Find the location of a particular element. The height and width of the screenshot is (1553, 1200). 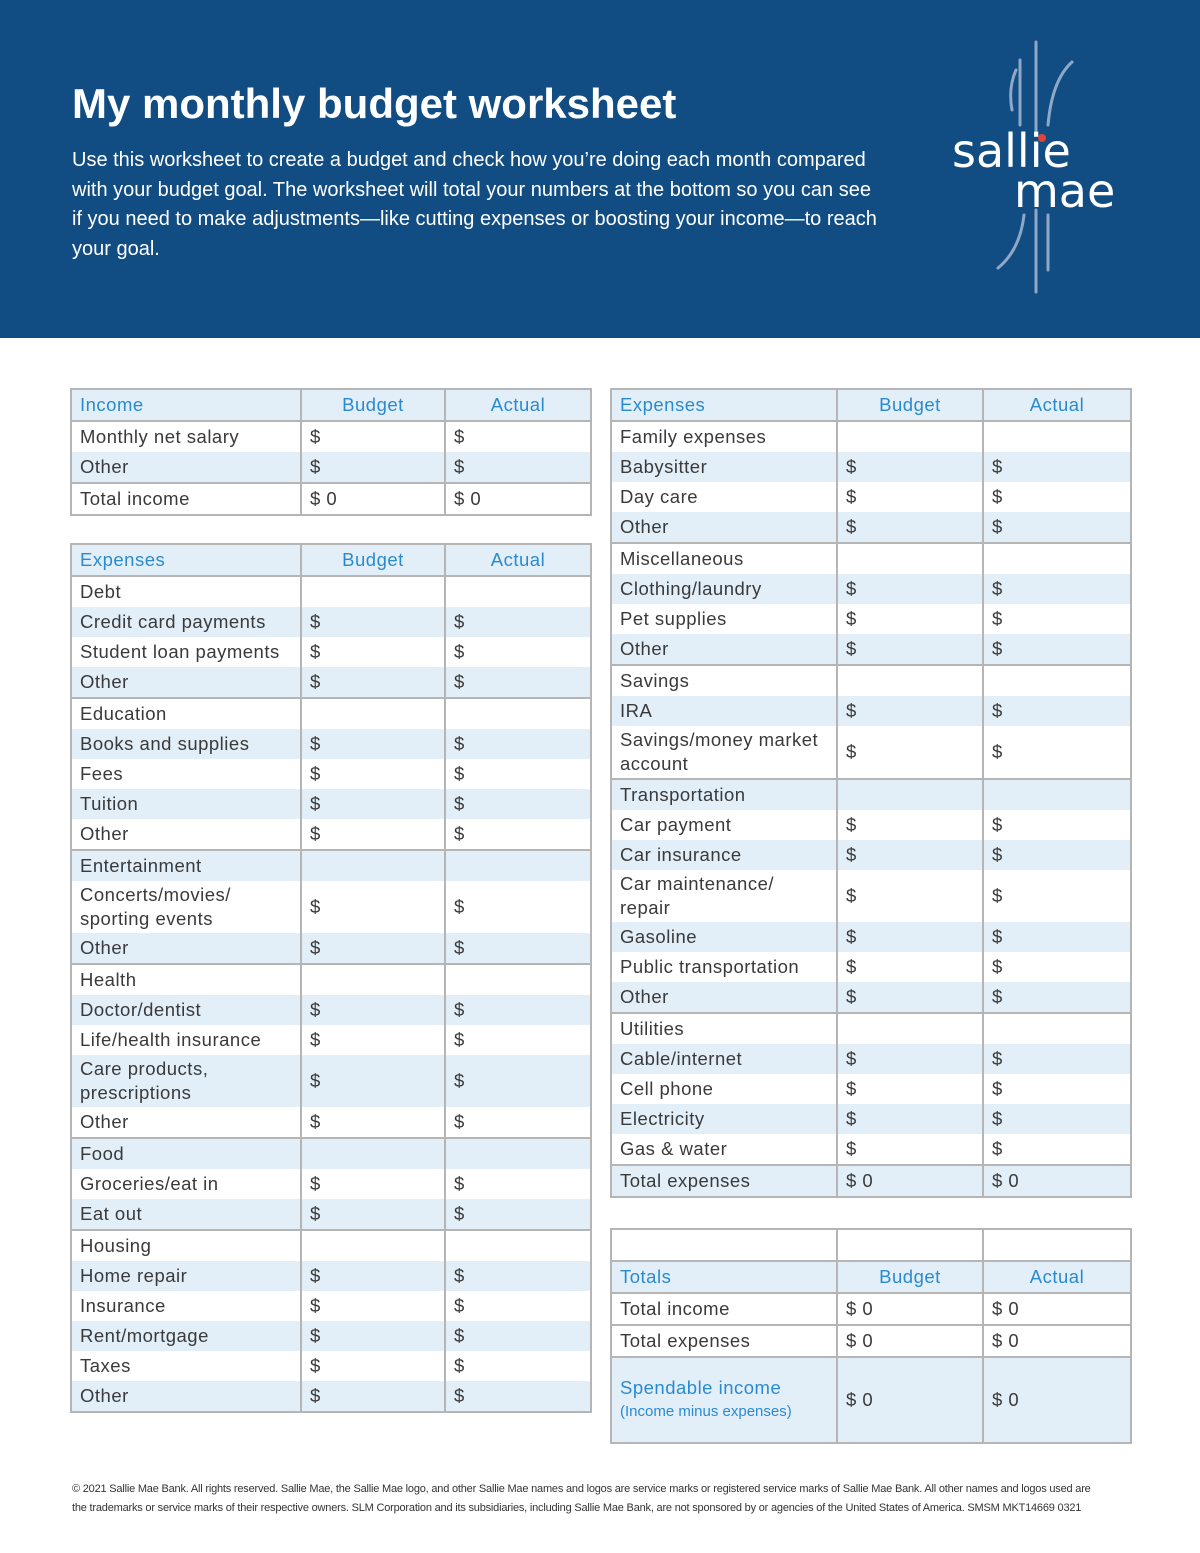

row-label: Rent/mortgage is located at coordinates (186, 1336).